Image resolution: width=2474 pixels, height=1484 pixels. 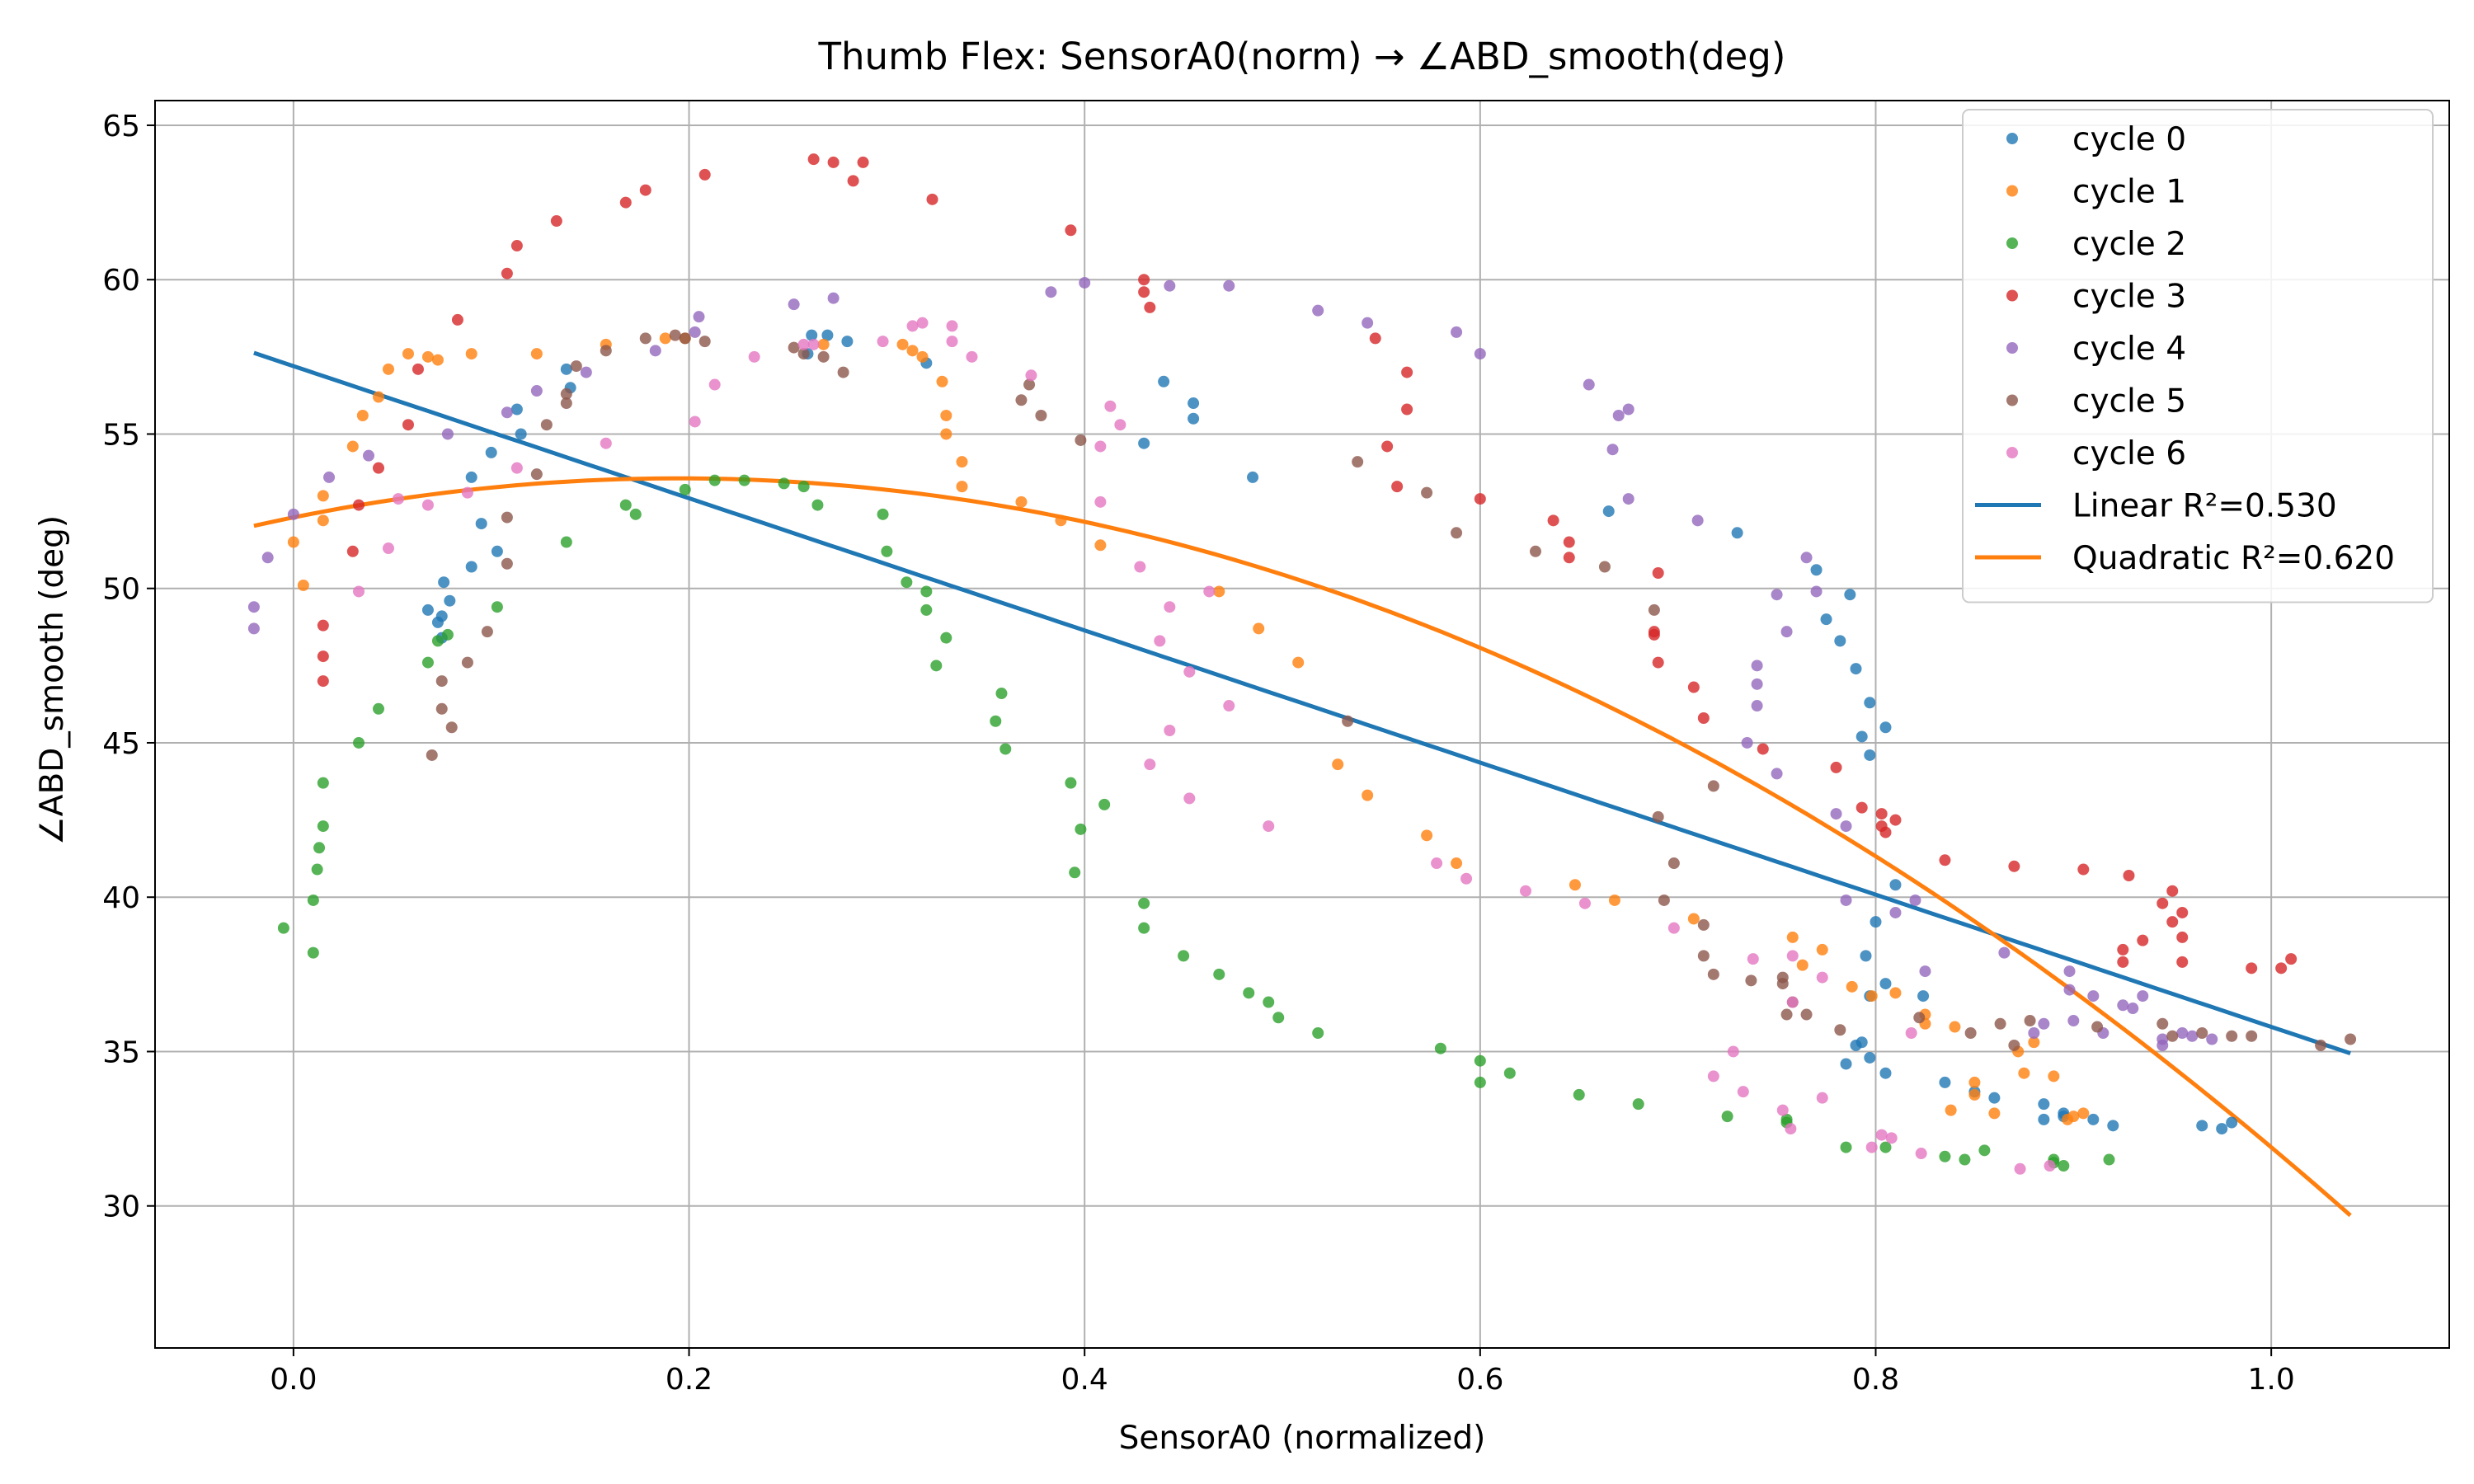 I want to click on legend-entry-label: Quadratic R²=0.620, so click(x=2233, y=558).